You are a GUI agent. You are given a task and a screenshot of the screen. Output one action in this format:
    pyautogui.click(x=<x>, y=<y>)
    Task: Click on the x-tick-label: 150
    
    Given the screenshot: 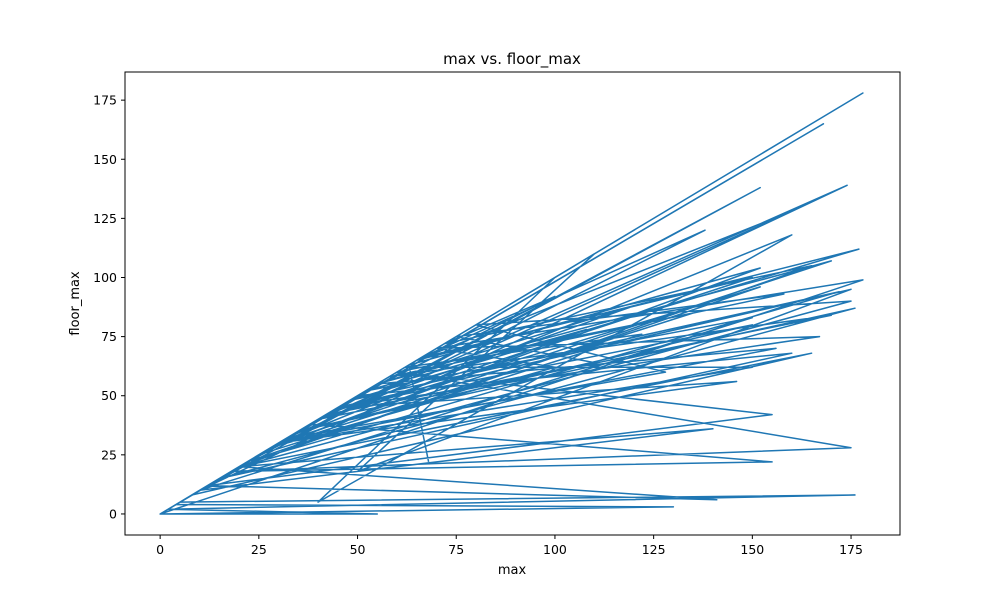 What is the action you would take?
    pyautogui.click(x=752, y=549)
    